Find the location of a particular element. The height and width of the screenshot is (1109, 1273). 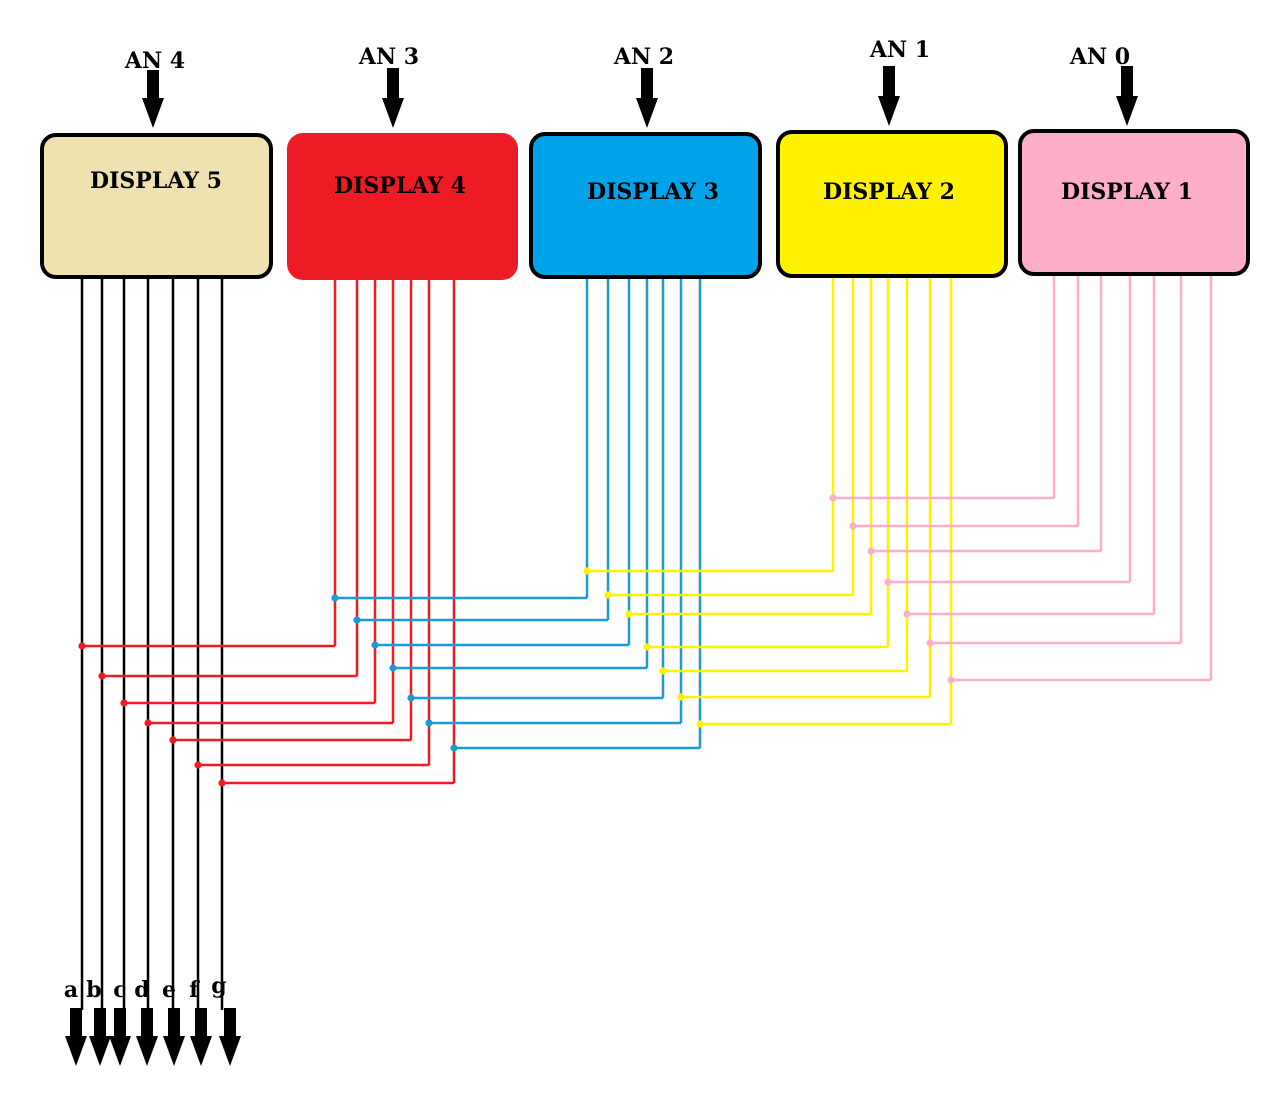

display-2-label: DISPLAY 2 is located at coordinates (889, 192).